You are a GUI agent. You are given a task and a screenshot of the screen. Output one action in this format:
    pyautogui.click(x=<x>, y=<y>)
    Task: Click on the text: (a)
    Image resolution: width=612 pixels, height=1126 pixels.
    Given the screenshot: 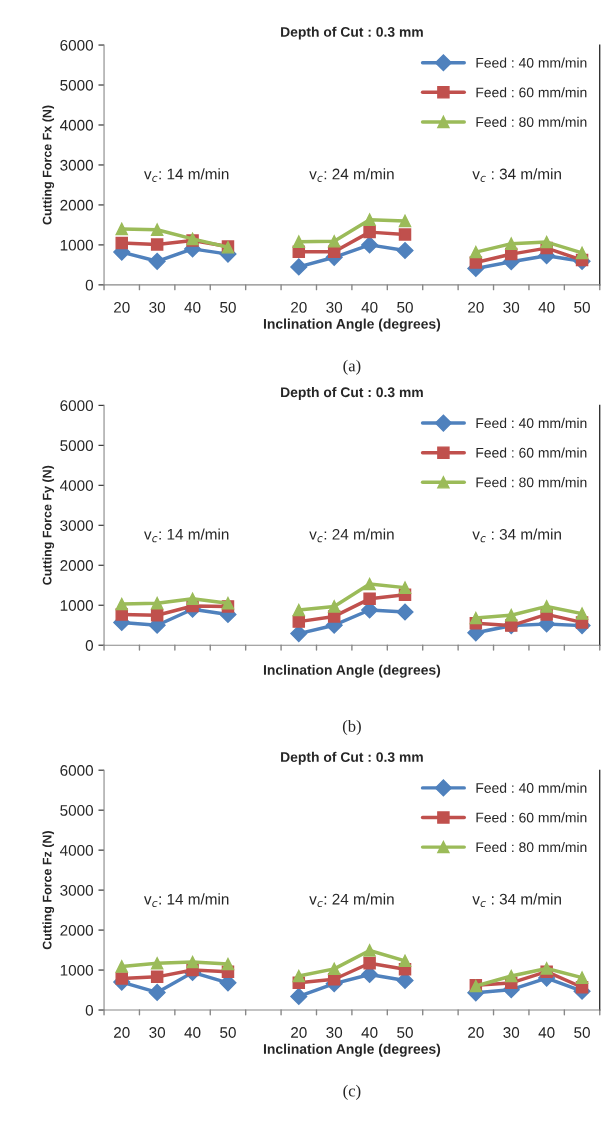 What is the action you would take?
    pyautogui.click(x=352, y=367)
    